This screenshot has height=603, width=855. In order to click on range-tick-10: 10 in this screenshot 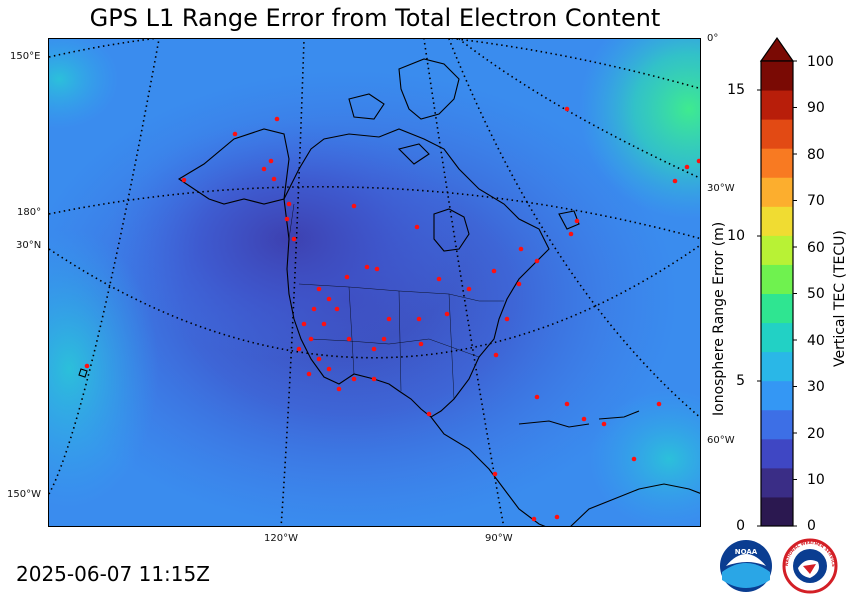, I will do `click(736, 236)`.